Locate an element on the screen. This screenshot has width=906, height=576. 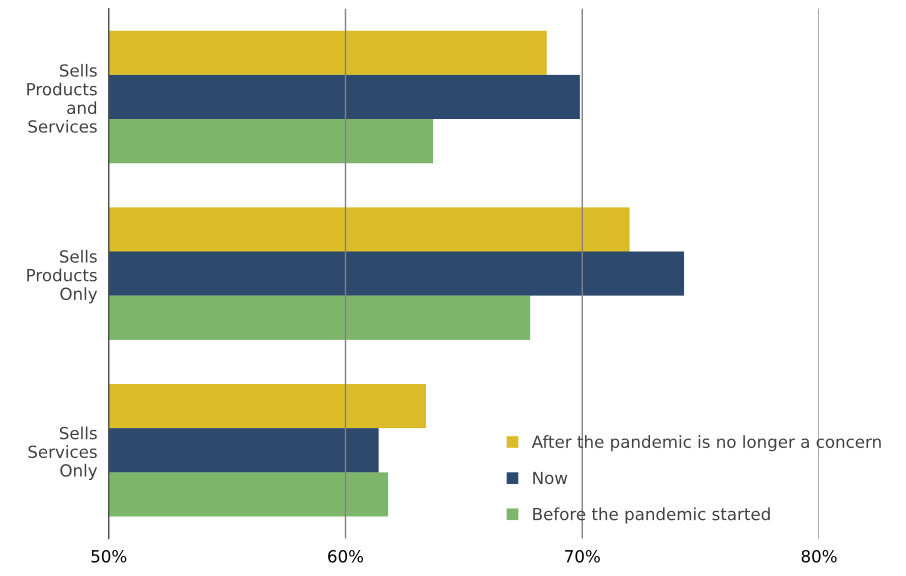
x-tick-label: 60% is located at coordinates (346, 556).